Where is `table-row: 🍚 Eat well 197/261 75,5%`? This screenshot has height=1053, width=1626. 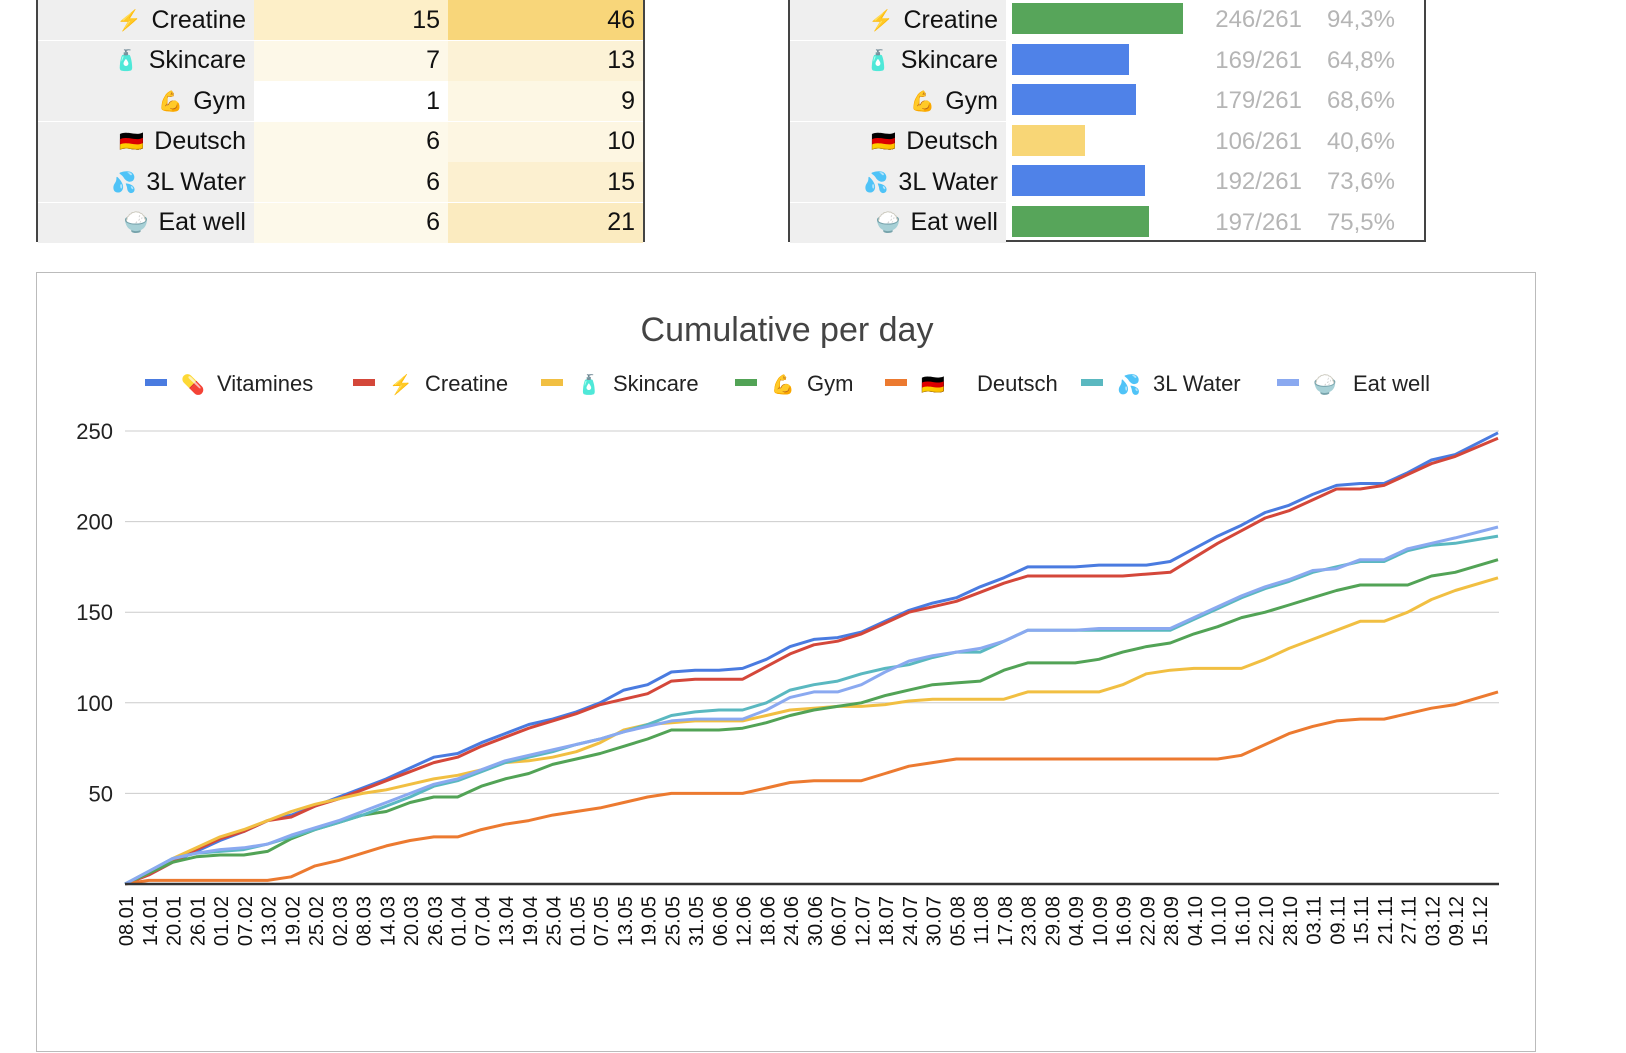 table-row: 🍚 Eat well 197/261 75,5% is located at coordinates (1107, 222).